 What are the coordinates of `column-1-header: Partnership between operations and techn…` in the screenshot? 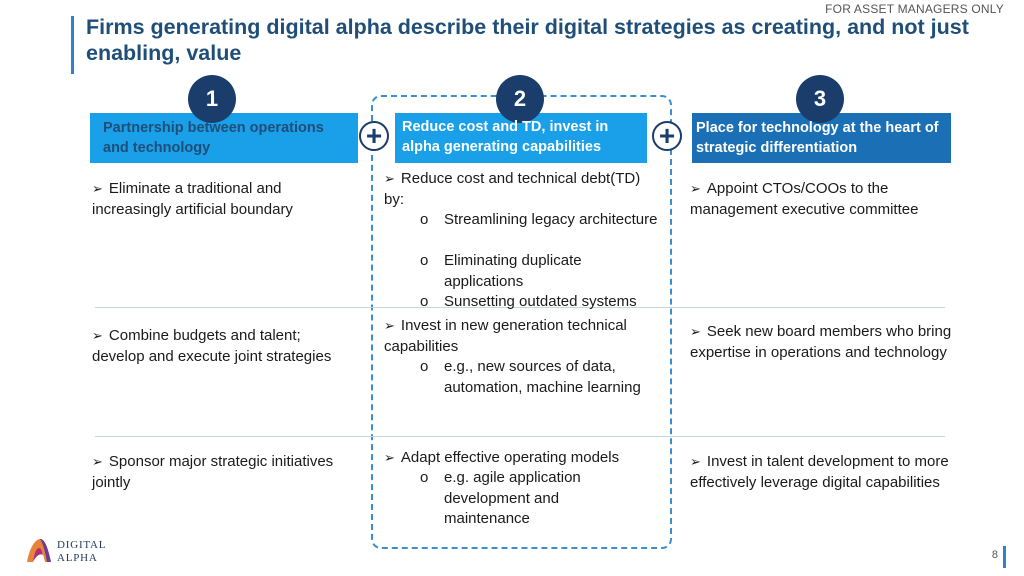 It's located at (213, 138).